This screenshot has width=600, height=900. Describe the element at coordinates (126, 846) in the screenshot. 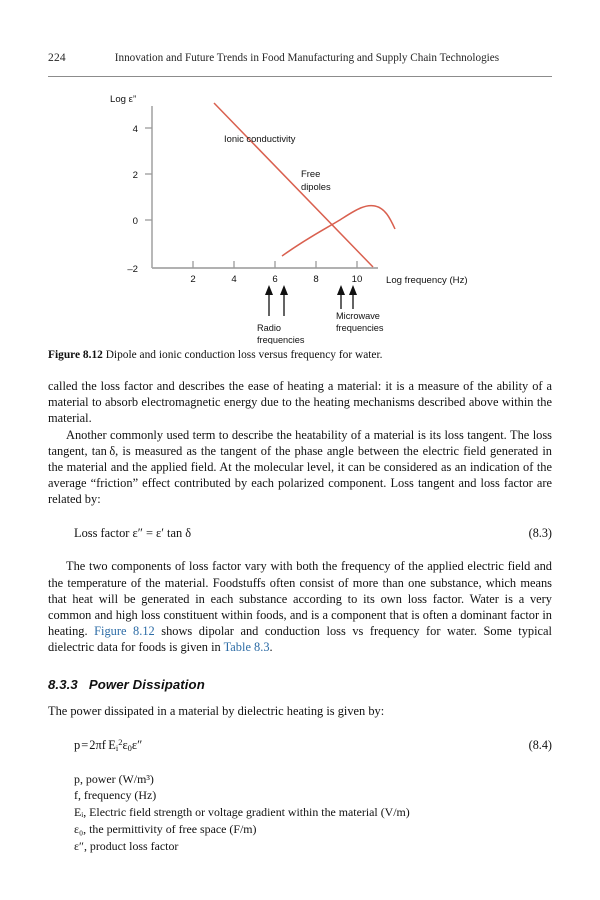

I see `nomenclature-item-eps: ε″, product loss factor` at that location.